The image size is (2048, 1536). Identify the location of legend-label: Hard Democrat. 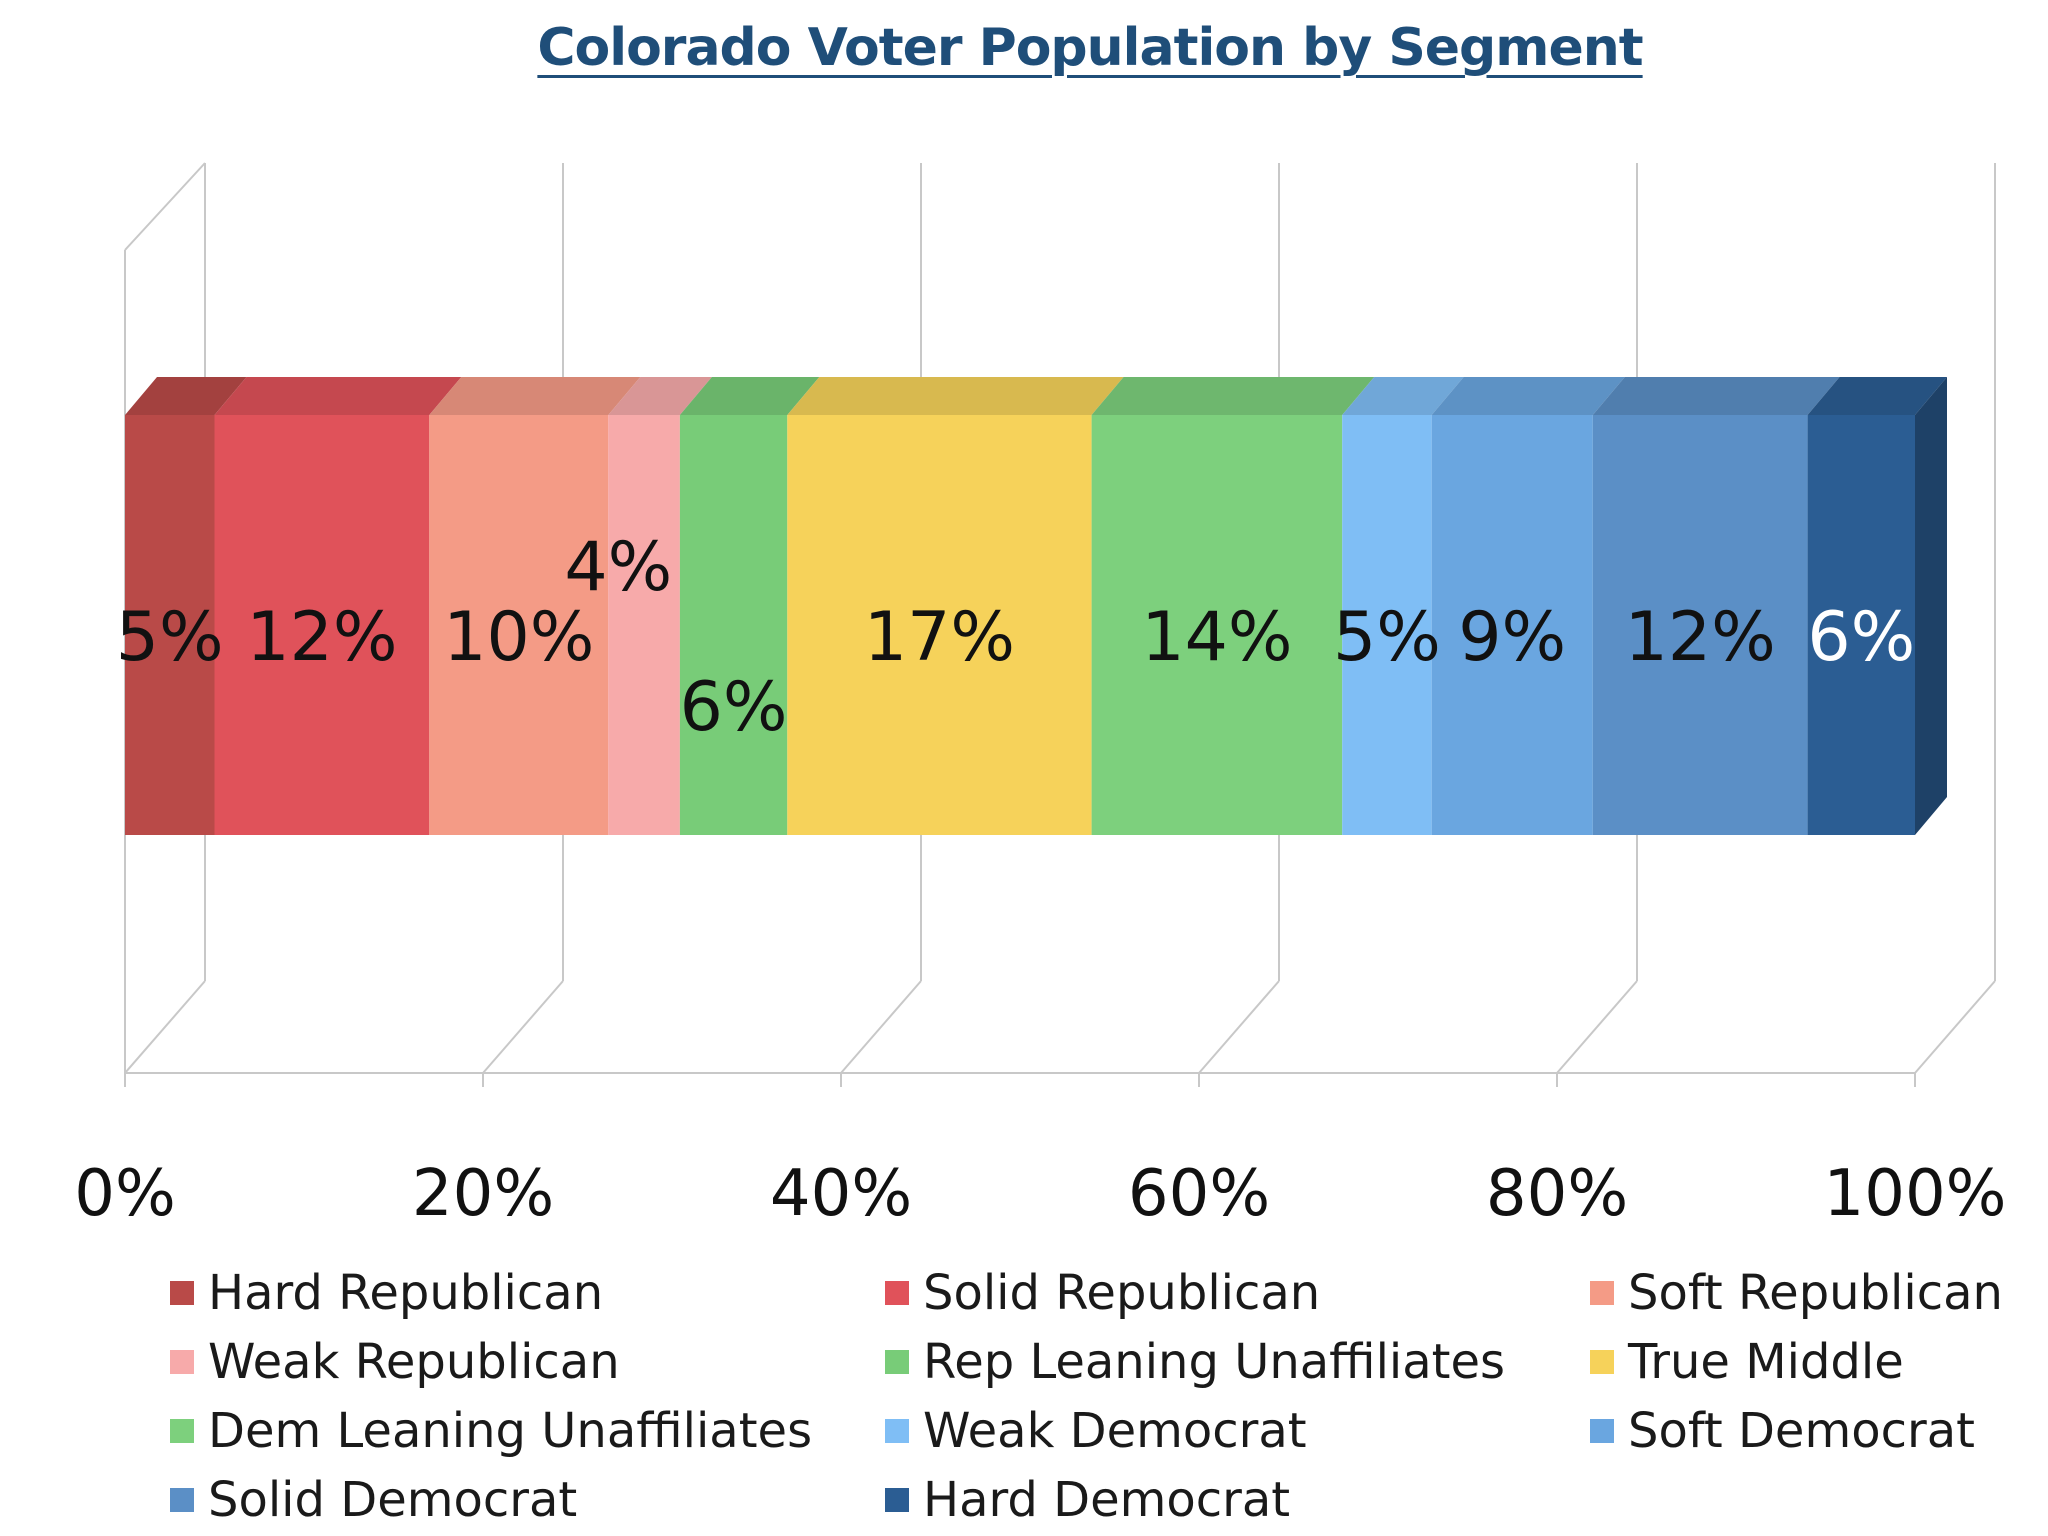
(1107, 1500).